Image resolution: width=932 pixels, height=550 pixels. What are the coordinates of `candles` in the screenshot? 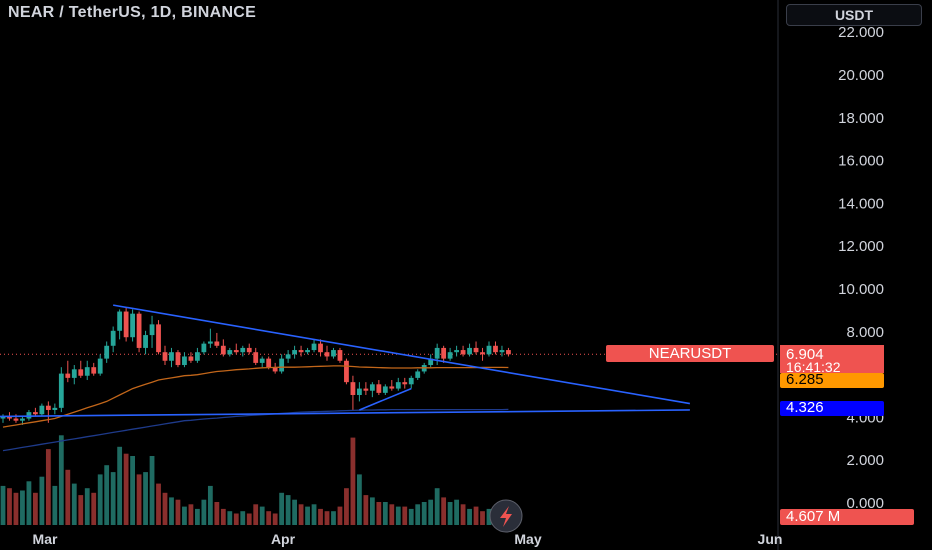 It's located at (255, 366).